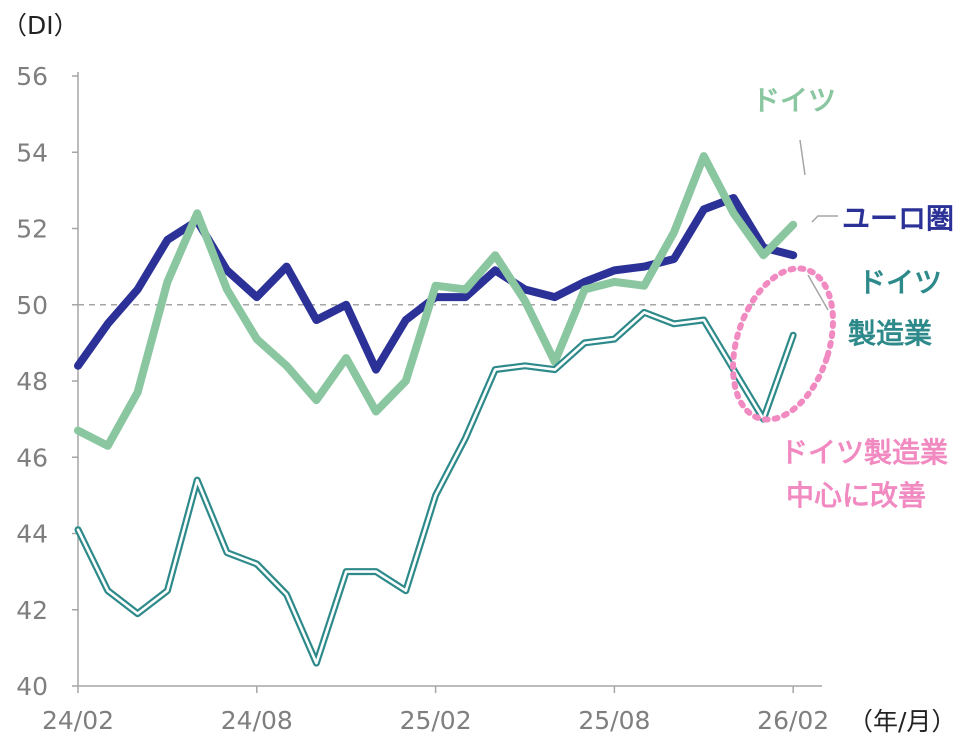 The image size is (975, 740). Describe the element at coordinates (32, 305) in the screenshot. I see `y-tick-label: 50` at that location.